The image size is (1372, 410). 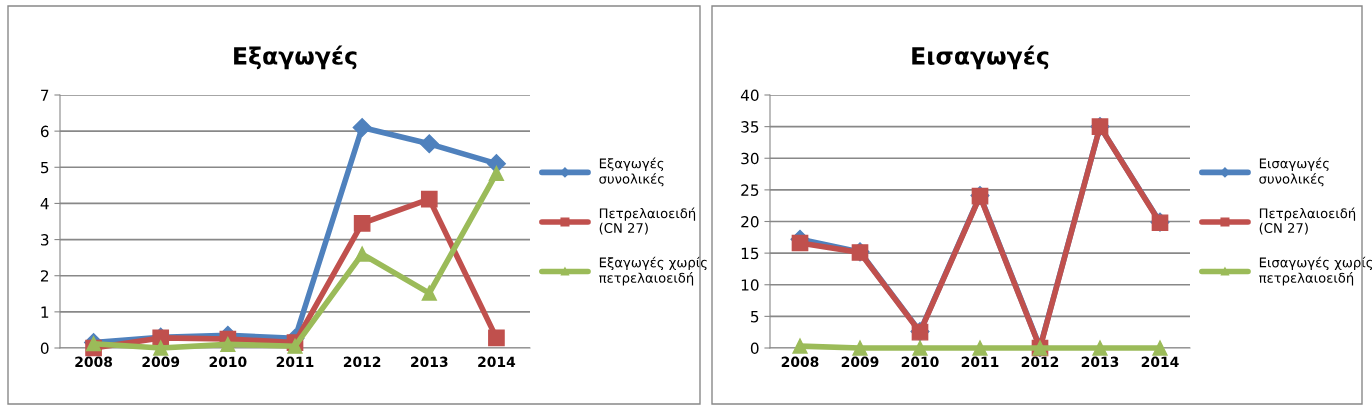 What do you see at coordinates (44, 276) in the screenshot?
I see `y-tick-label: 2` at bounding box center [44, 276].